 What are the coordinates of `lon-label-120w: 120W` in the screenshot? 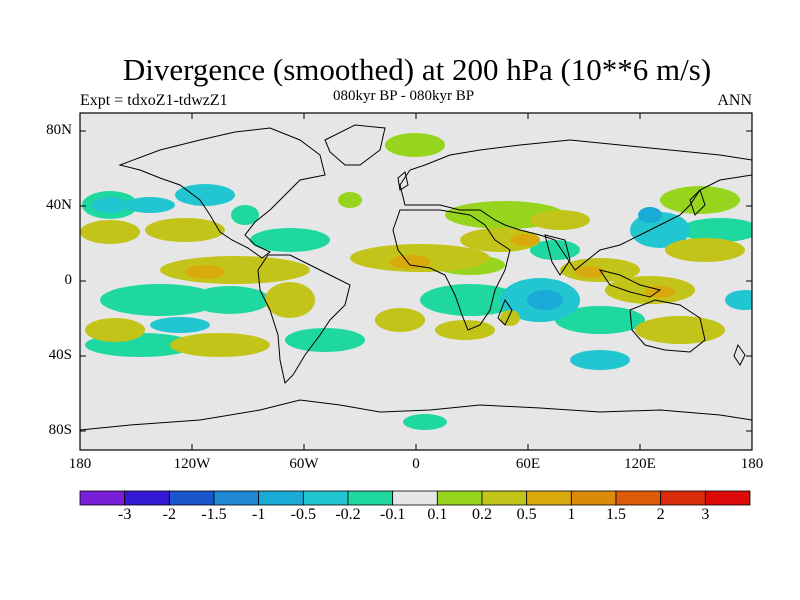 It's located at (192, 464).